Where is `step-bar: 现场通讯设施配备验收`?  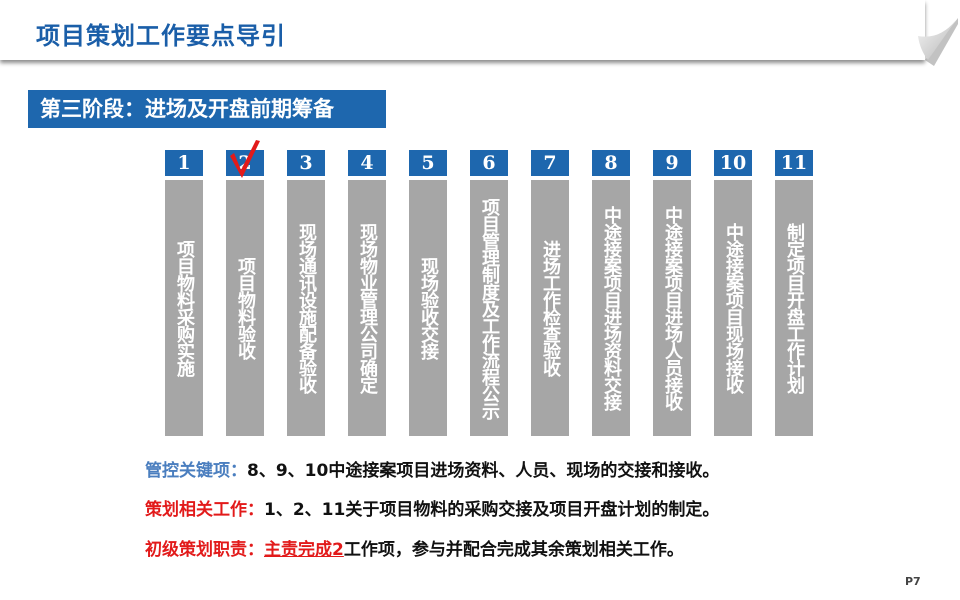 step-bar: 现场通讯设施配备验收 is located at coordinates (306, 308).